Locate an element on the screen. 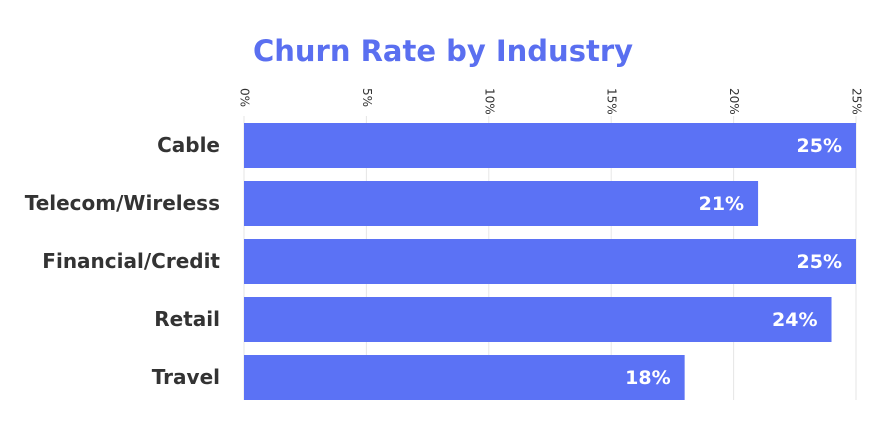  x-tick-label: 25% is located at coordinates (857, 101).